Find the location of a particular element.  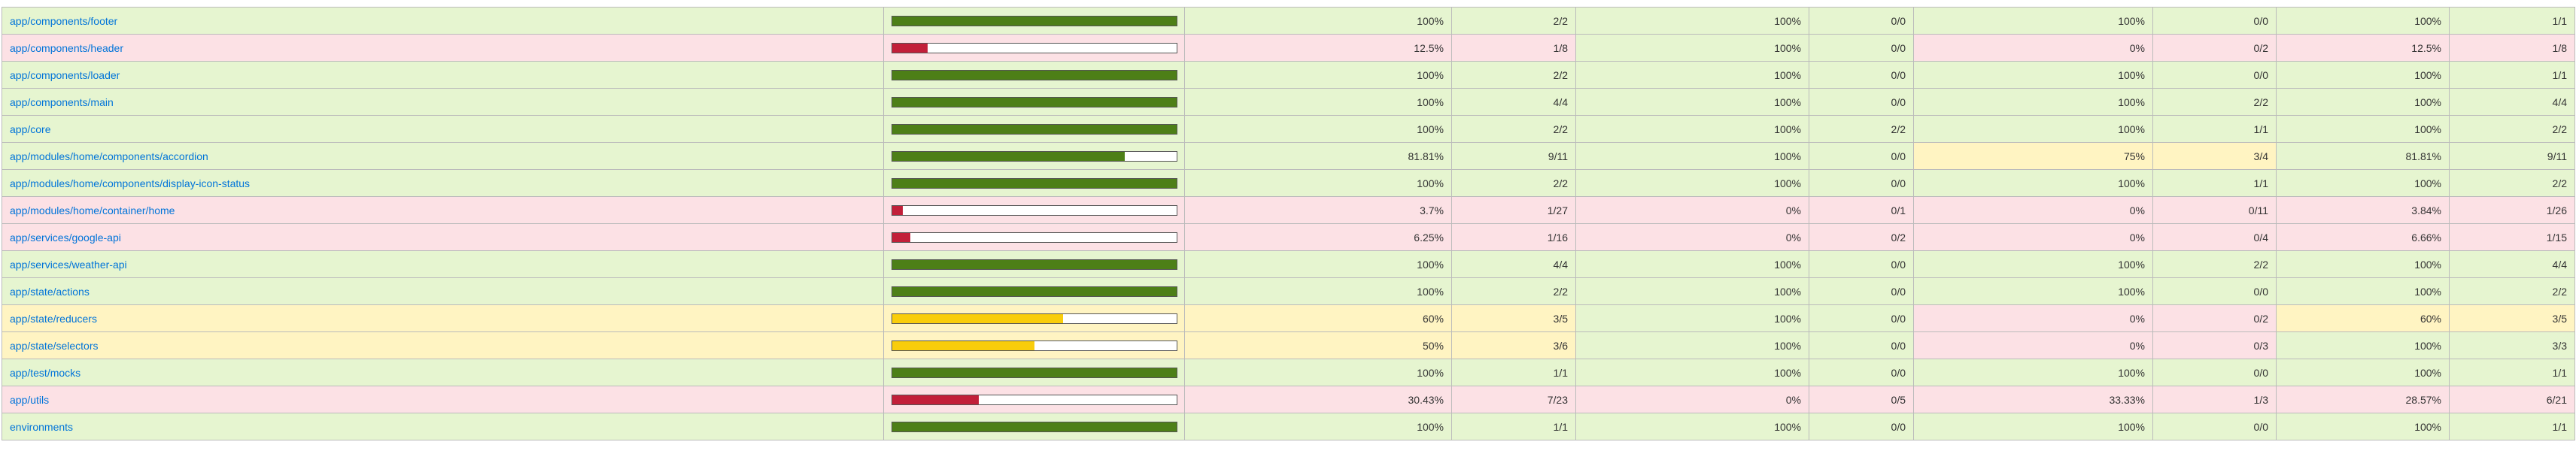

branches-percent: 0% is located at coordinates (1692, 210).